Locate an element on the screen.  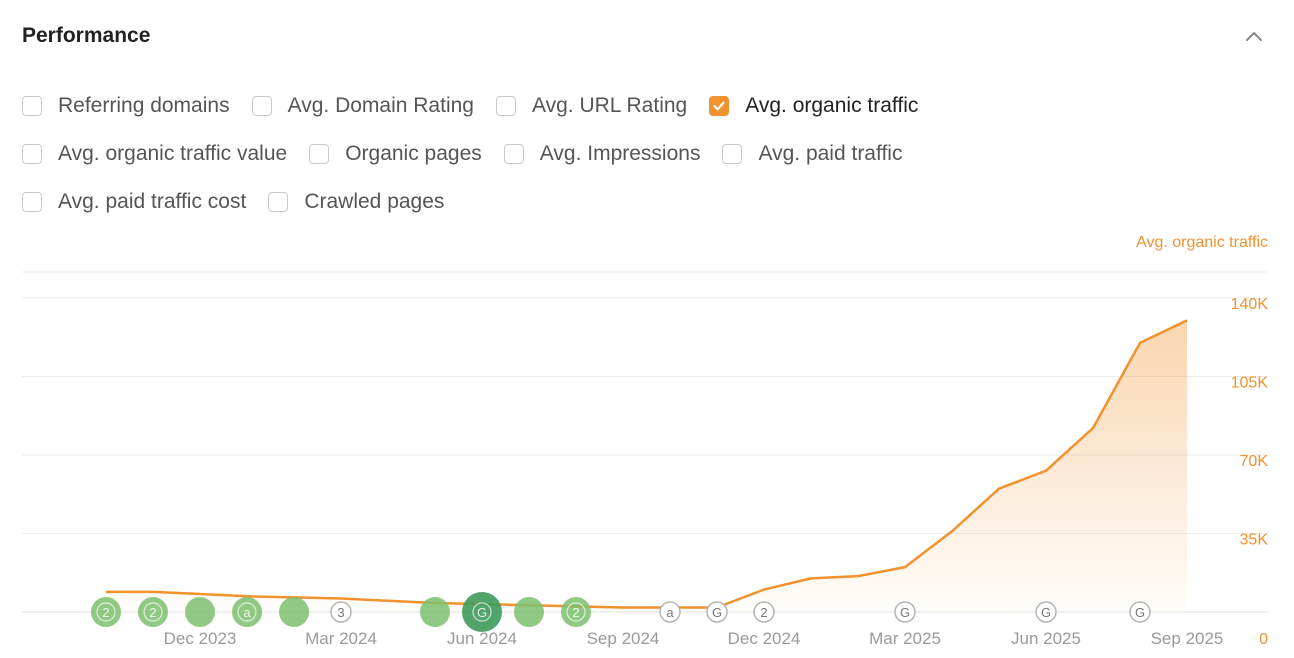
filter-label: Avg. paid traffic is located at coordinates (830, 153).